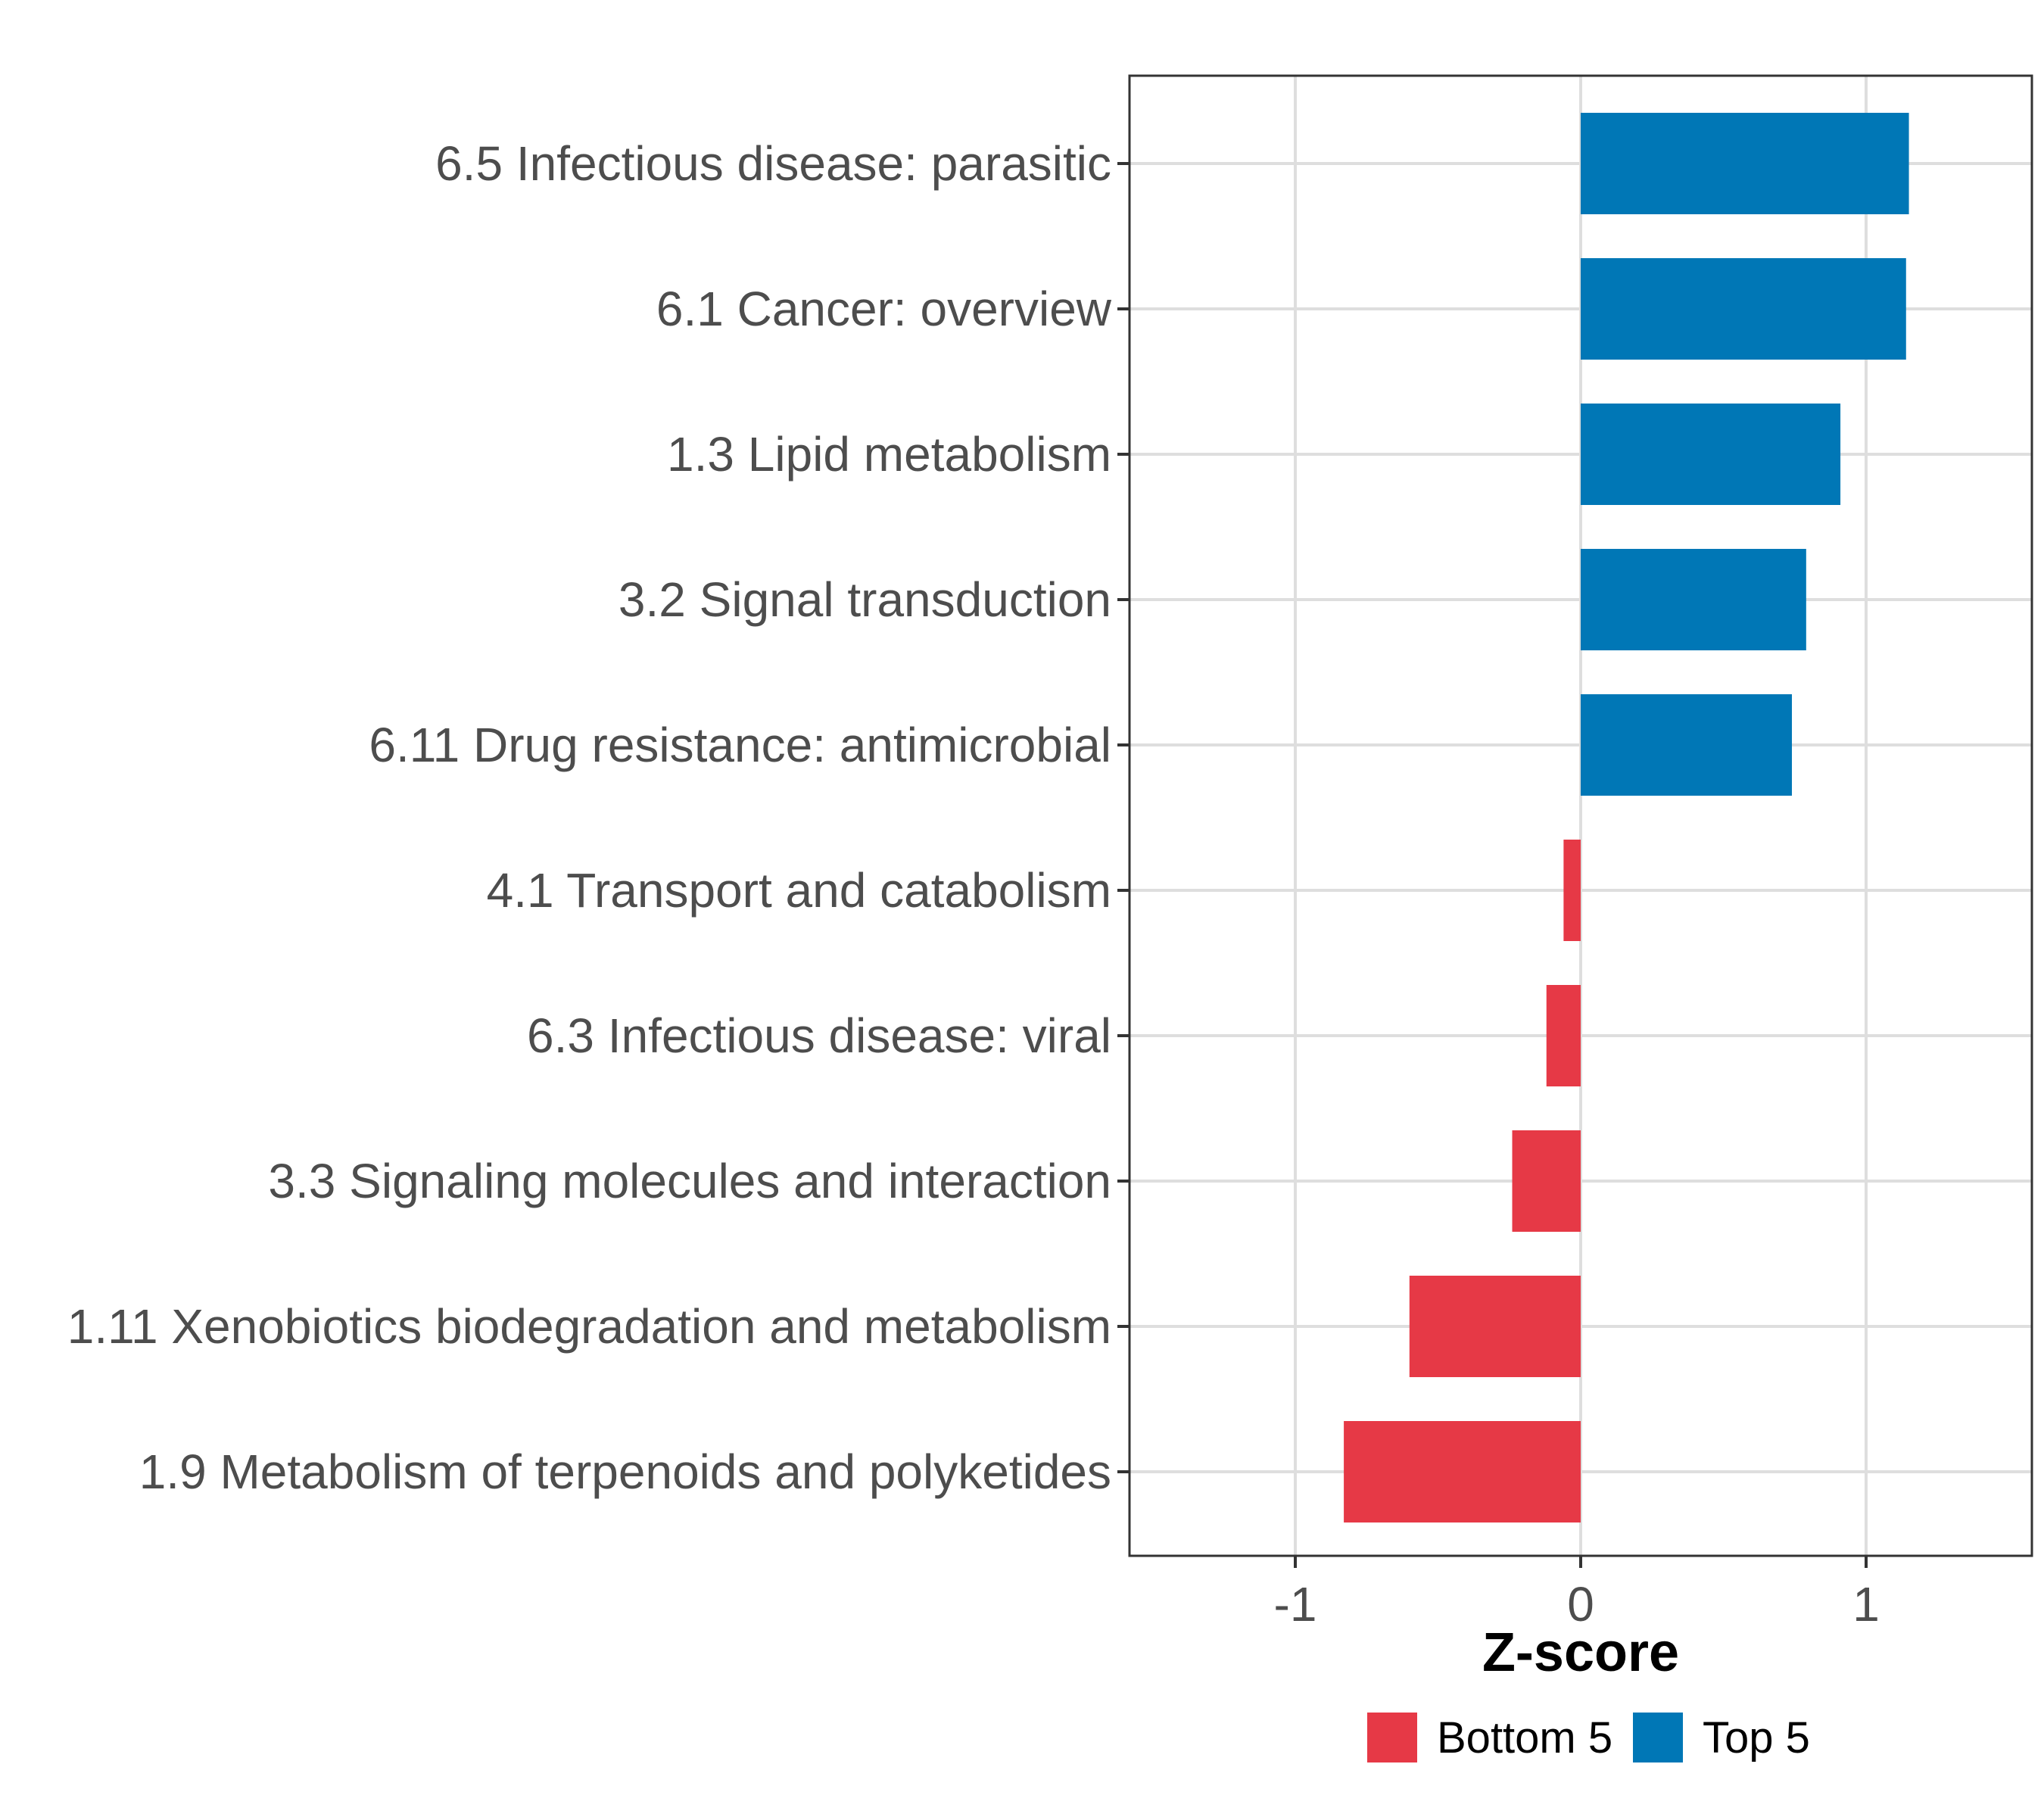 Image resolution: width=2044 pixels, height=1817 pixels. Describe the element at coordinates (1866, 1604) in the screenshot. I see `x-tick-label: 1` at that location.